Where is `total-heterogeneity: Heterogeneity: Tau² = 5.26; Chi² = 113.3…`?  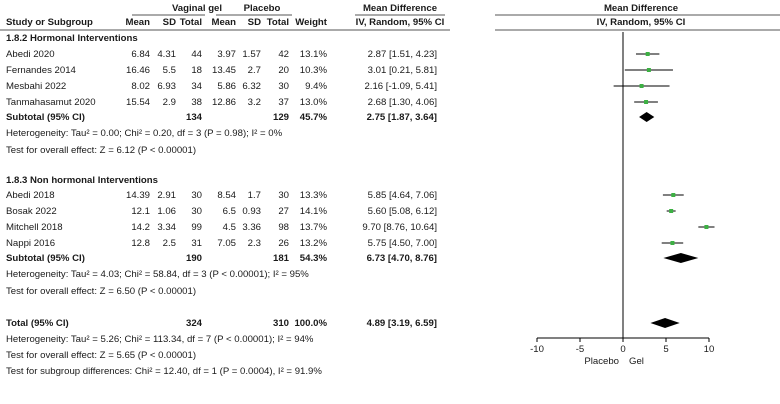
total-heterogeneity: Heterogeneity: Tau² = 5.26; Chi² = 113.3… is located at coordinates (160, 339).